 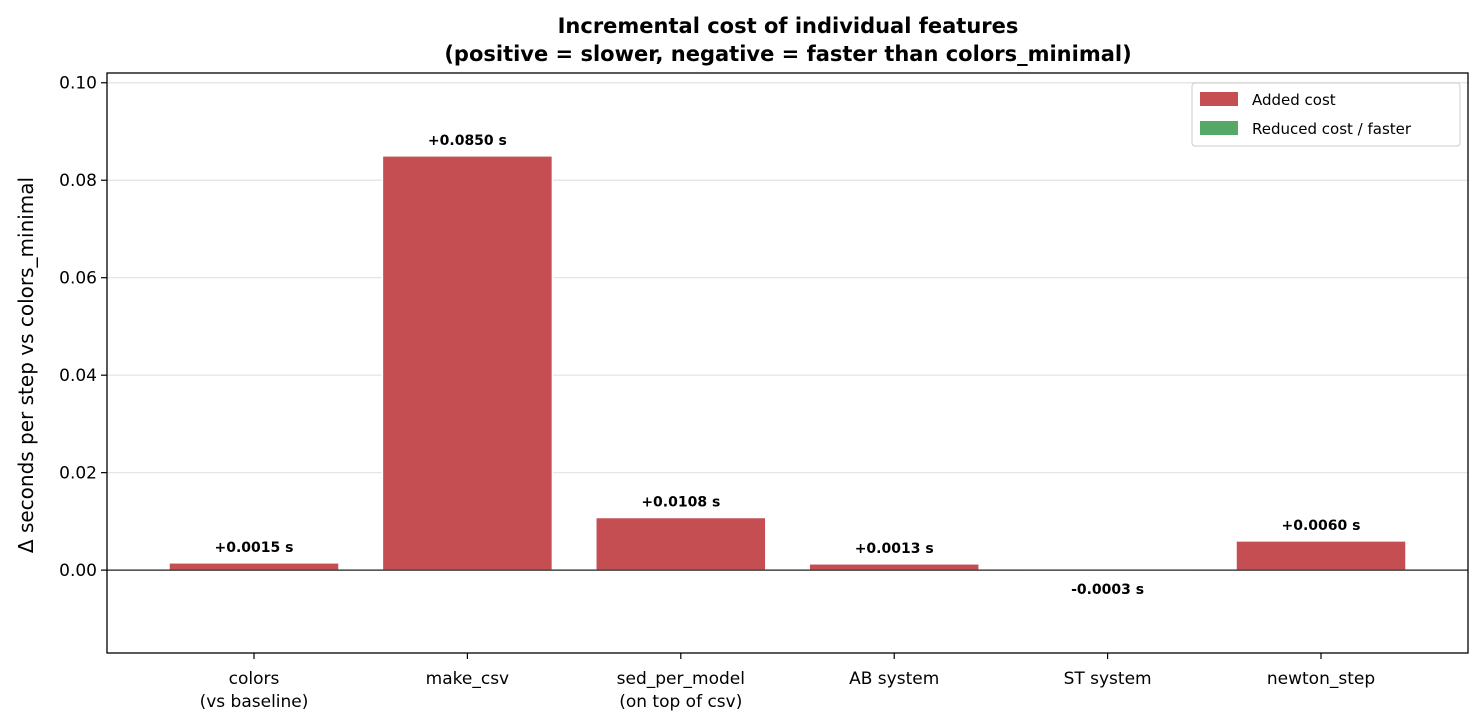 What do you see at coordinates (1219, 99) in the screenshot?
I see `legend-swatch-added-cost` at bounding box center [1219, 99].